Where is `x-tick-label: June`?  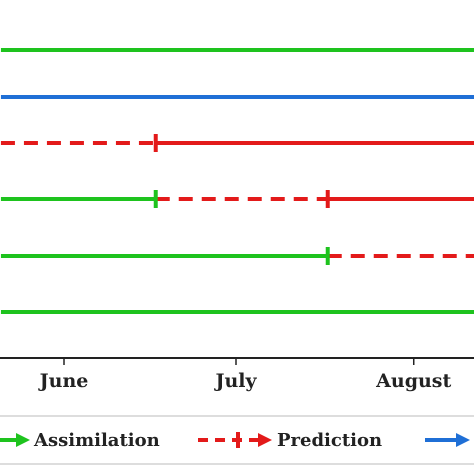
x-tick-label: June is located at coordinates (63, 381).